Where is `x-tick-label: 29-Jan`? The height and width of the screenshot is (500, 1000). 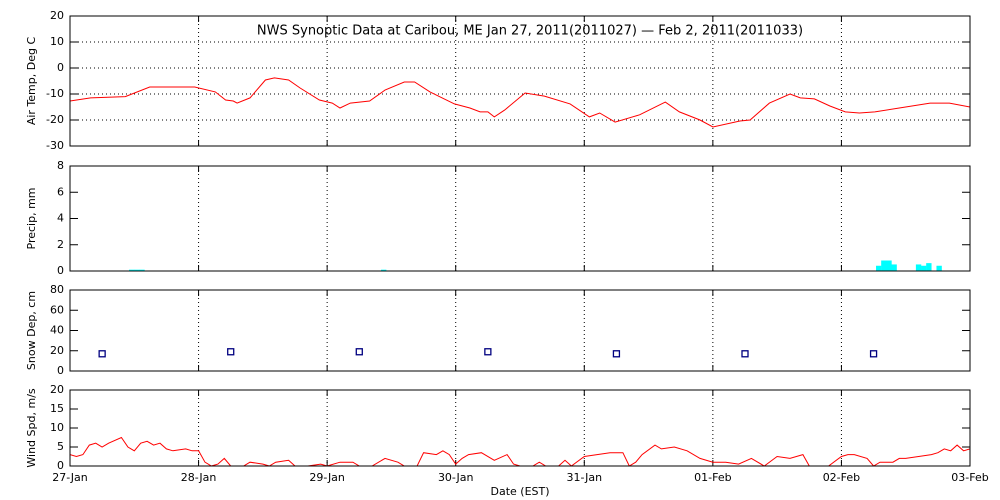 x-tick-label: 29-Jan is located at coordinates (327, 477).